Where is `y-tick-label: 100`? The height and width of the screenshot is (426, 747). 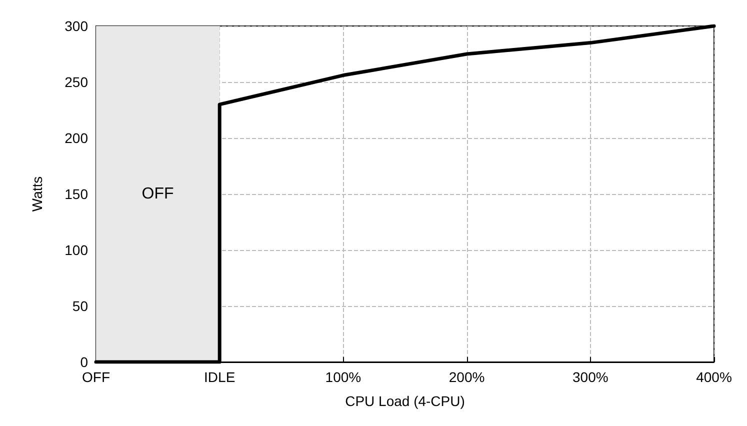
y-tick-label: 100 is located at coordinates (76, 250).